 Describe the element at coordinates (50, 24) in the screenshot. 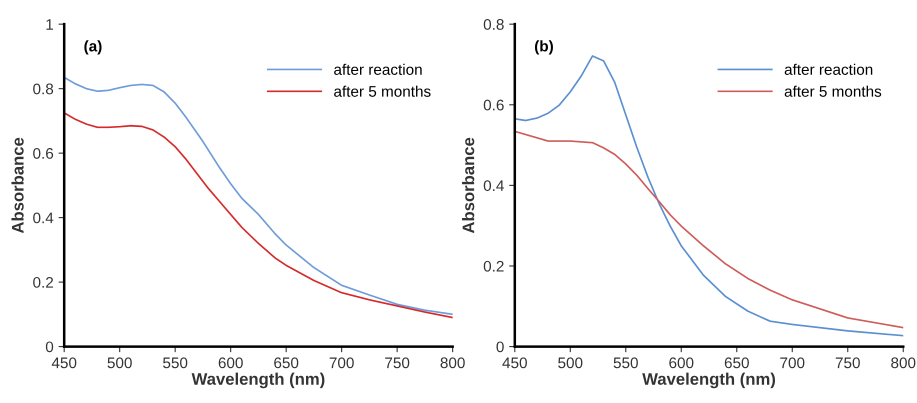

I see `y-tick-label: 1` at that location.